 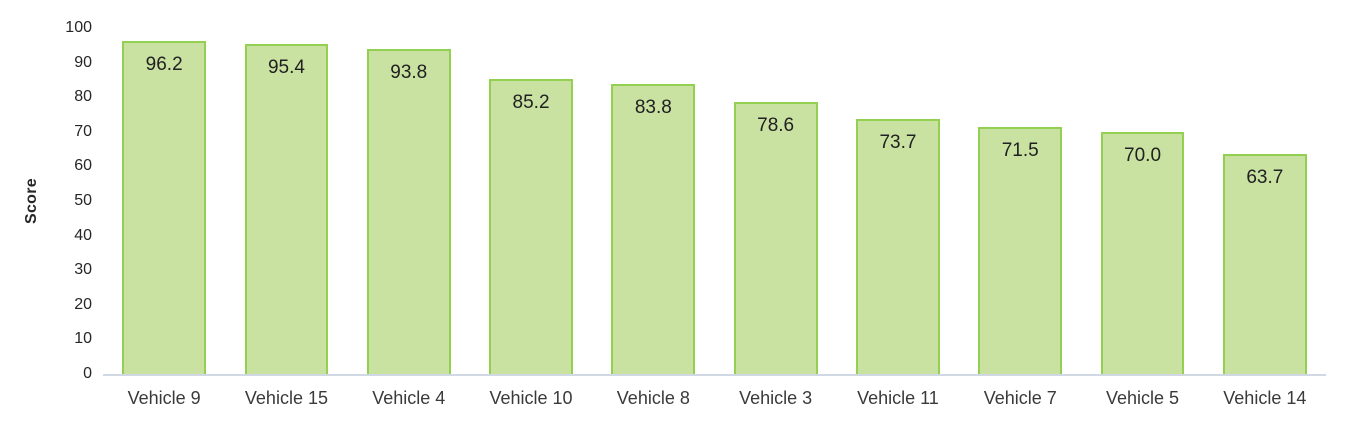 I want to click on bar: 73.7, so click(x=898, y=246).